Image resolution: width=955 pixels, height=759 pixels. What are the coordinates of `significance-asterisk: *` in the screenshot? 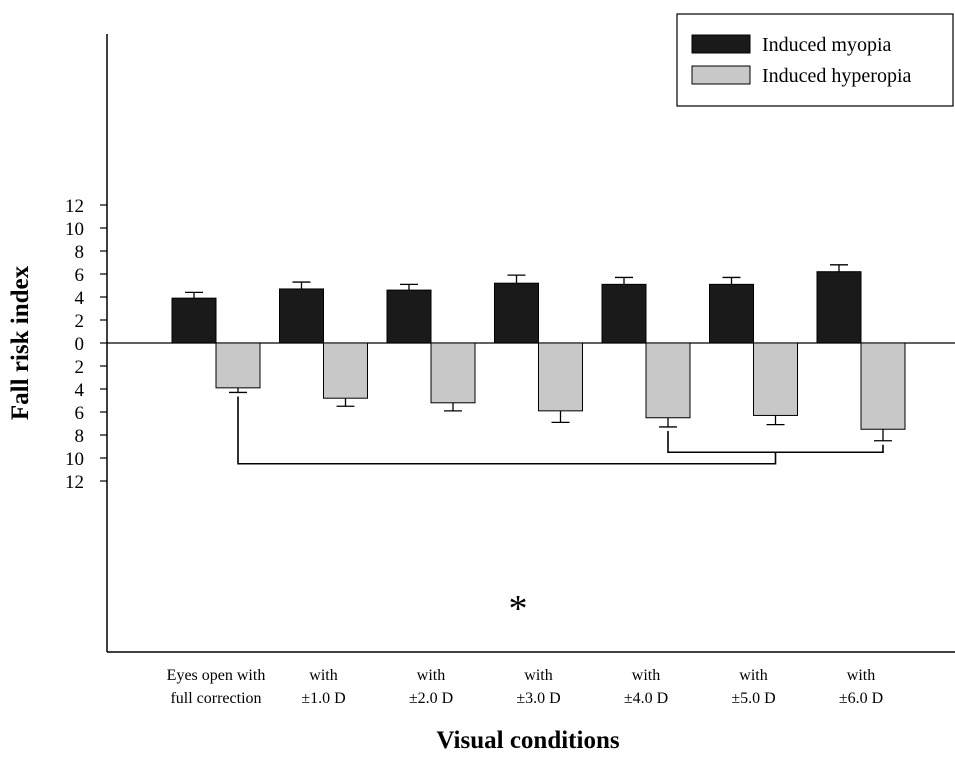 It's located at (518, 609).